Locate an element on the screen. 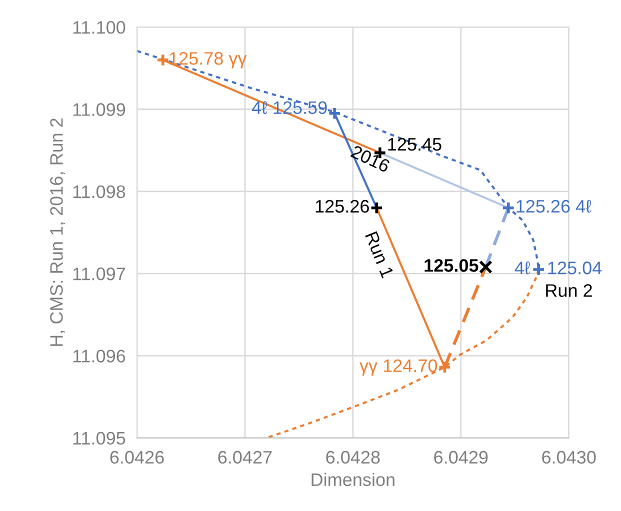 Image resolution: width=621 pixels, height=511 pixels. annotation: 125.05 is located at coordinates (451, 265).